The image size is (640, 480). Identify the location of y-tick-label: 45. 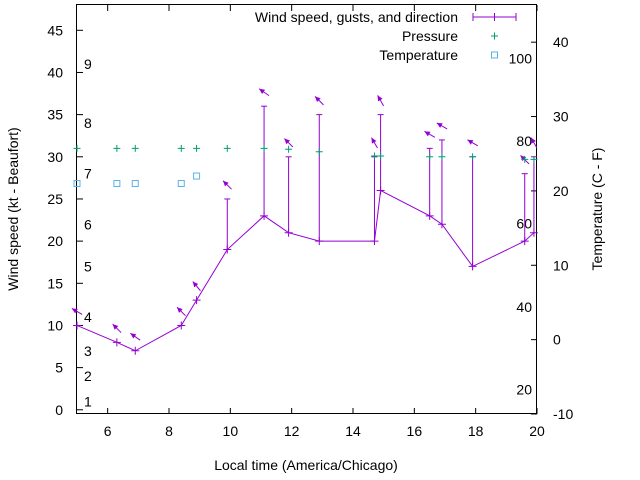
(55, 30).